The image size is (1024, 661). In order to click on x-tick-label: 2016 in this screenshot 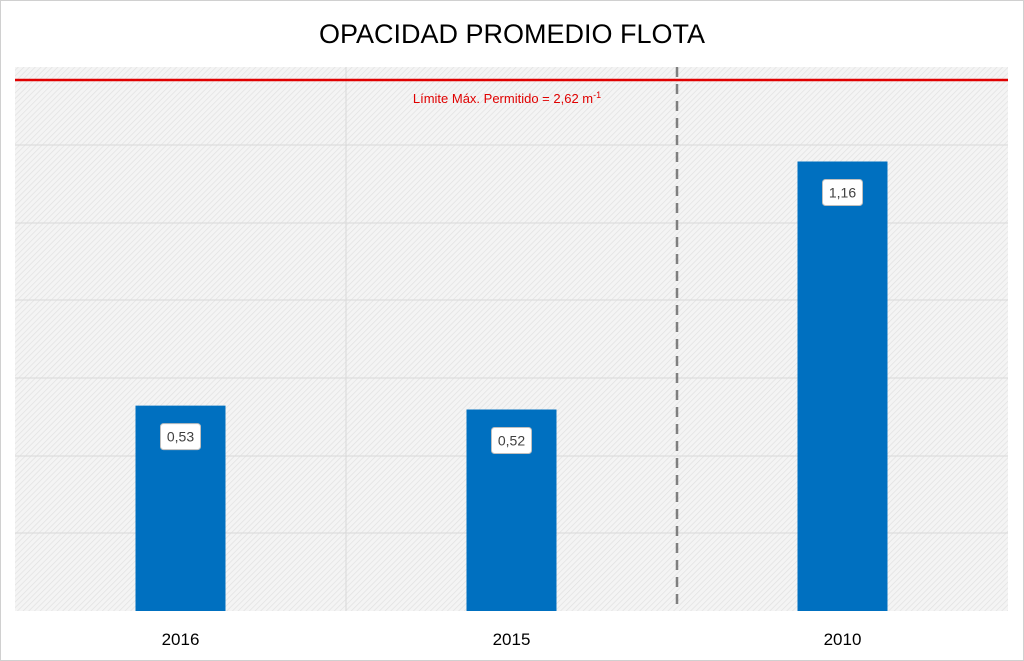, I will do `click(181, 639)`.